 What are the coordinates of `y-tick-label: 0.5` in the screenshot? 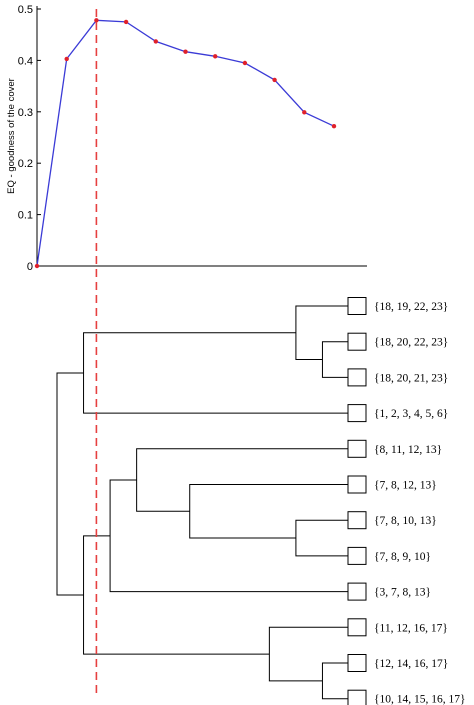 It's located at (25, 10).